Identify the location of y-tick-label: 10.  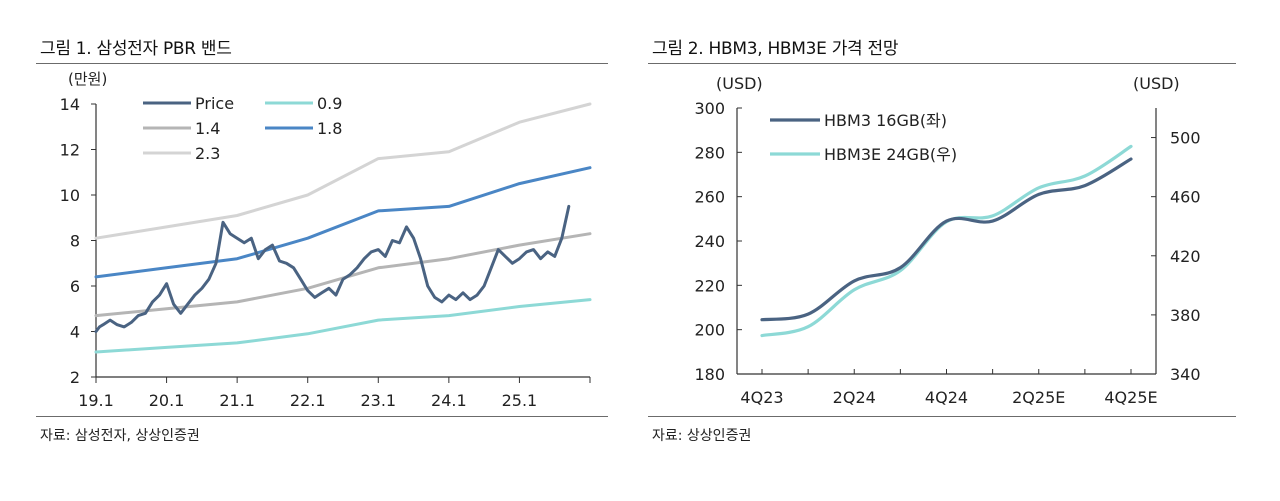
(70, 195).